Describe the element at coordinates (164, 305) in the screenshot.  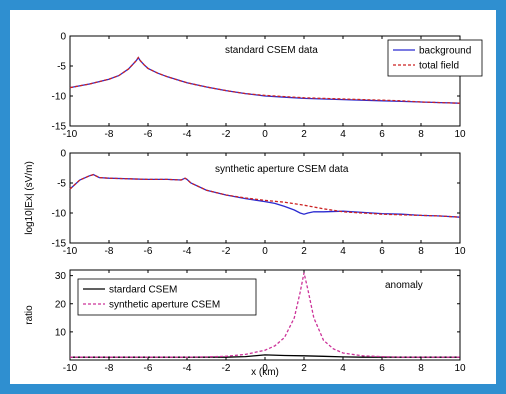
I see `legend-label: synthetic aperture CSEM` at that location.